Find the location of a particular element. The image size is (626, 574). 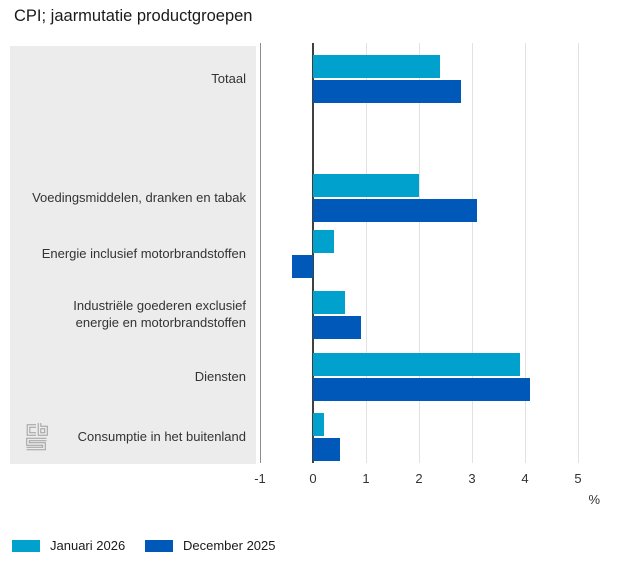

bar-series2-cat2 is located at coordinates (395, 210).